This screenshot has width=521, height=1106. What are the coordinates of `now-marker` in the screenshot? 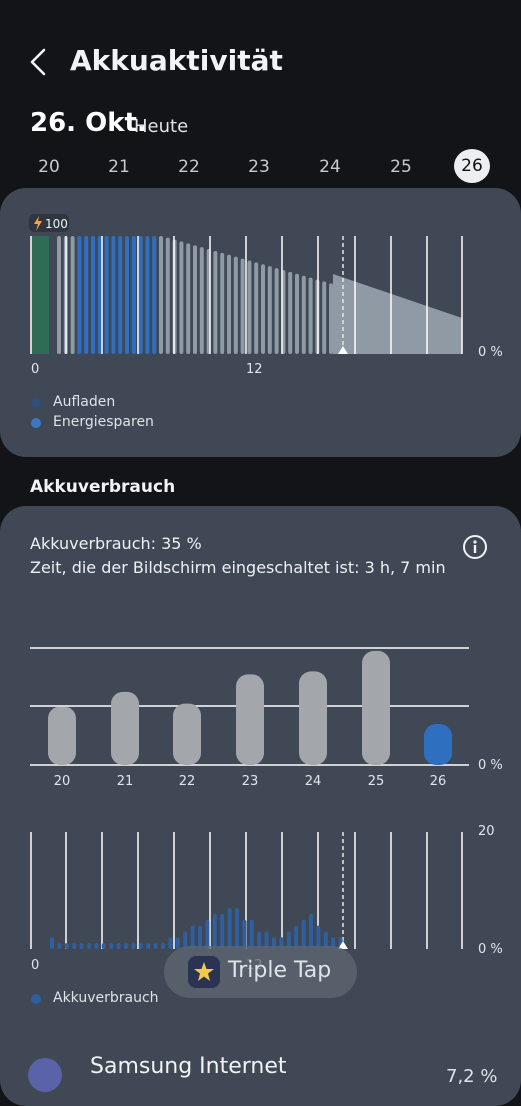 It's located at (343, 350).